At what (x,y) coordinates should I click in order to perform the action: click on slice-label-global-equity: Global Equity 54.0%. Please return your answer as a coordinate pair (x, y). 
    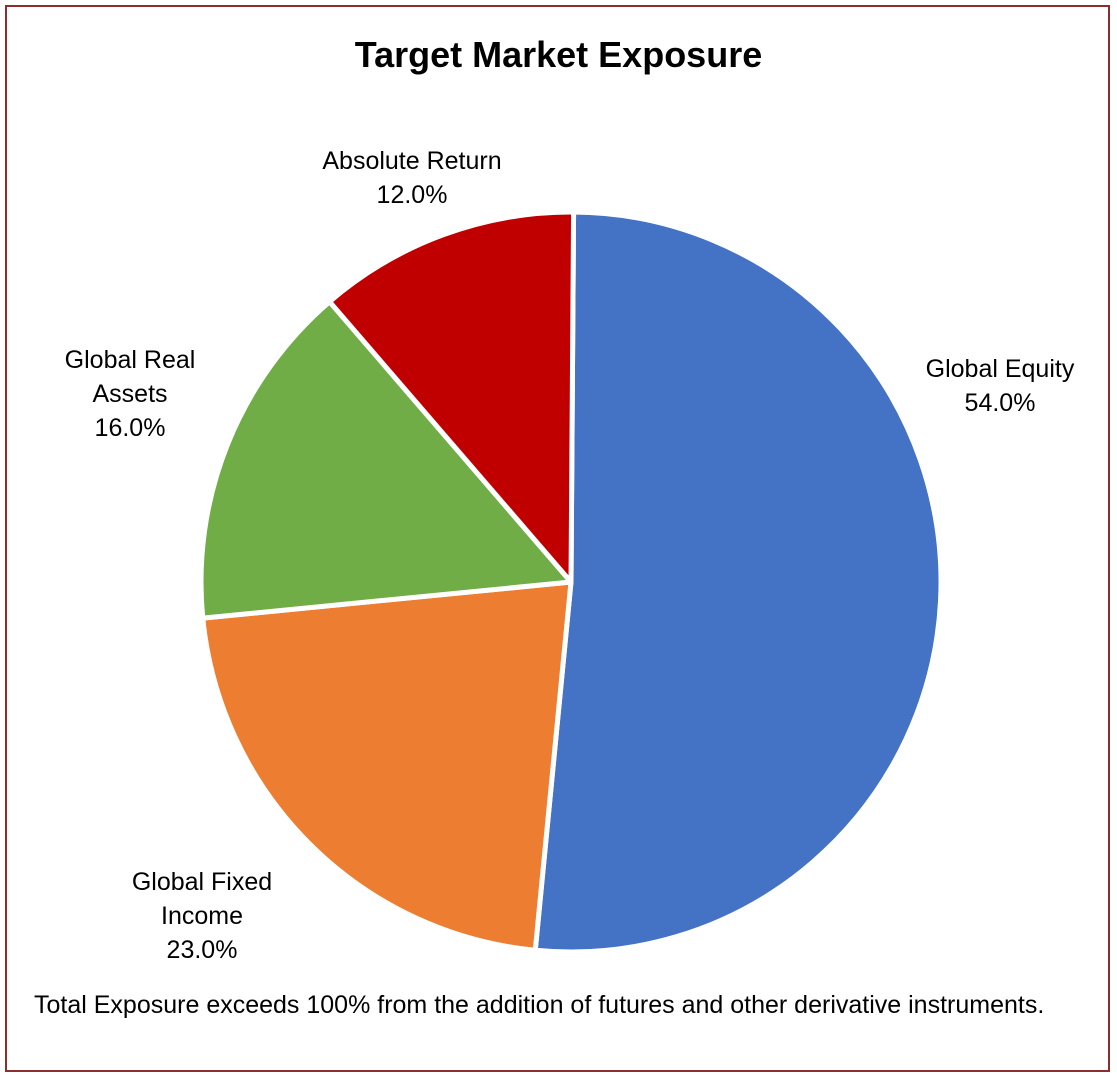
    Looking at the image, I should click on (1000, 386).